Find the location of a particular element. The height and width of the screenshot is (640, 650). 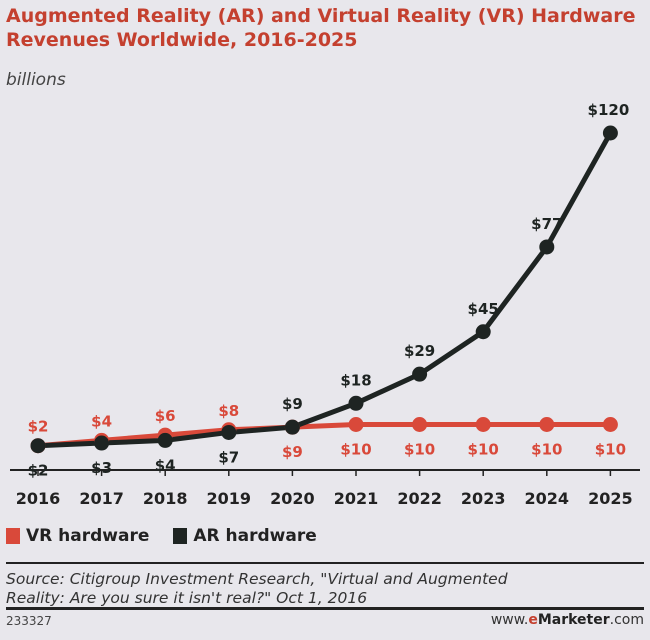

x-tick-label: 2024 is located at coordinates (547, 498).